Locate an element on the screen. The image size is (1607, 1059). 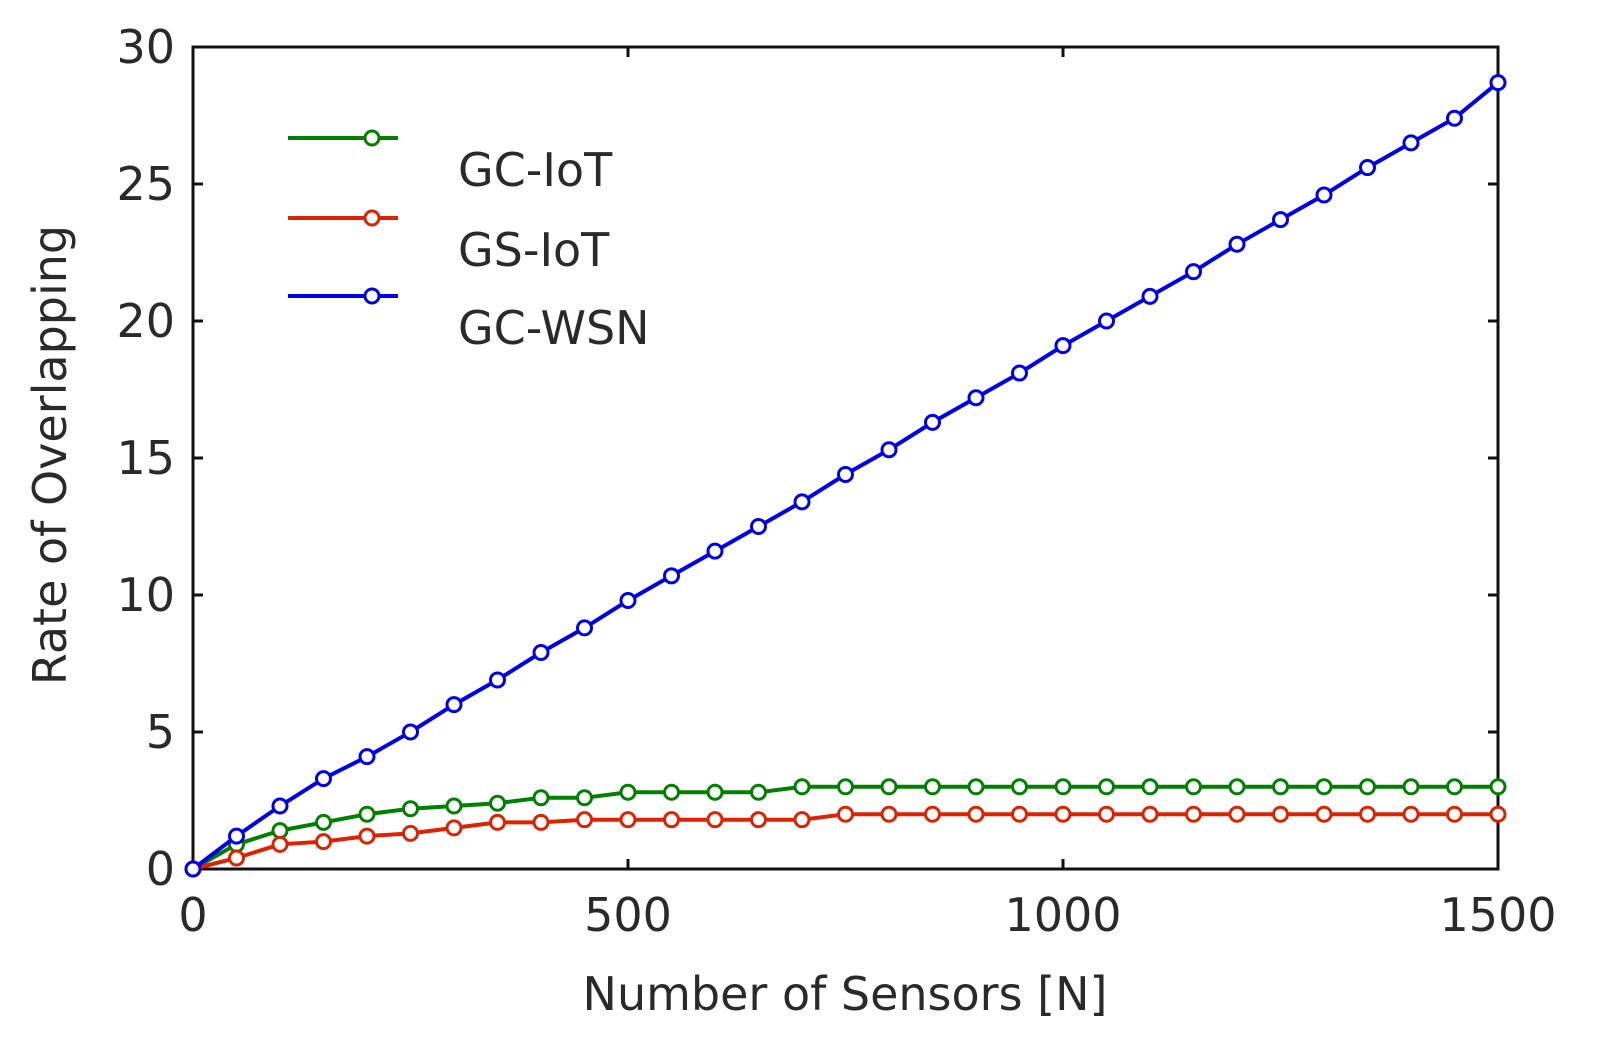
legend-item: GC-IoT is located at coordinates (450, 163).